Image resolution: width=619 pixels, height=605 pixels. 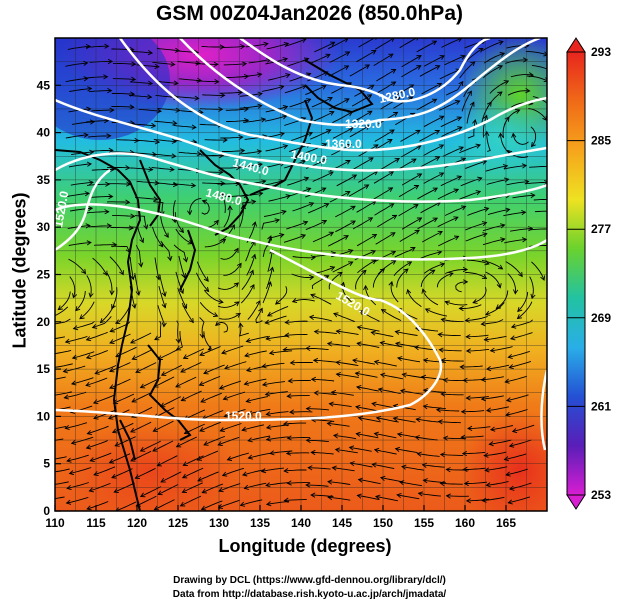 What do you see at coordinates (601, 52) in the screenshot?
I see `colorbar-label: 293` at bounding box center [601, 52].